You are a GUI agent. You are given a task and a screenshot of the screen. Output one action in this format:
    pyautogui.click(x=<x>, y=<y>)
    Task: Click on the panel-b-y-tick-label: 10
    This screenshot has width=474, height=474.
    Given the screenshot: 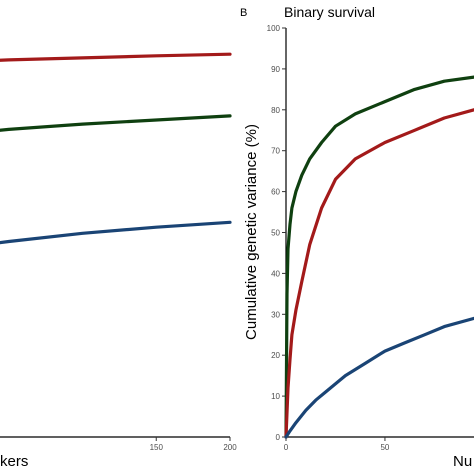 What is the action you would take?
    pyautogui.click(x=275, y=396)
    